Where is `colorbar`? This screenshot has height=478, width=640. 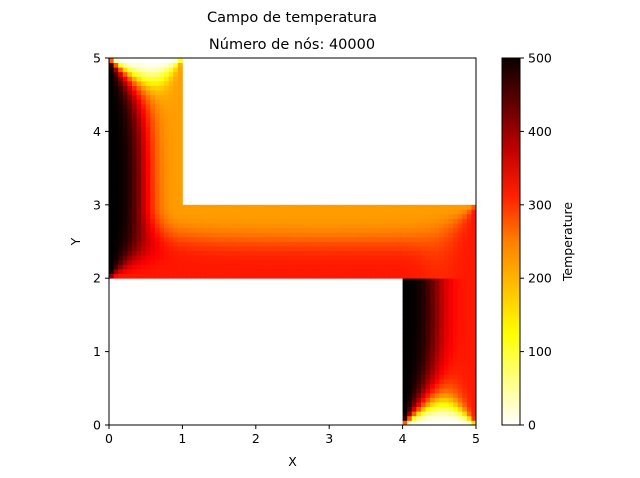
colorbar is located at coordinates (511, 241).